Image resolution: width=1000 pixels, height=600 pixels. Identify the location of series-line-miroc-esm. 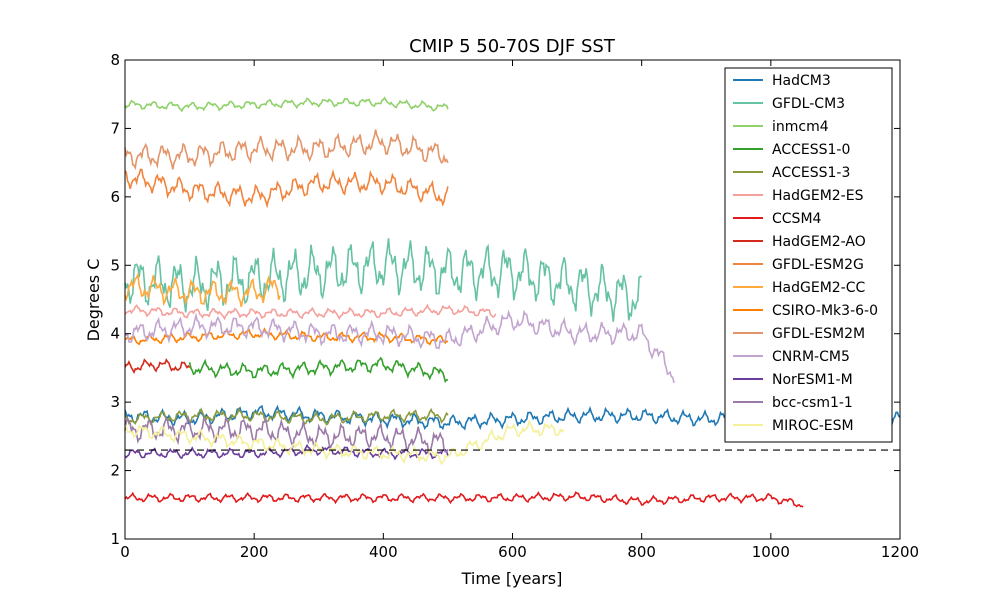
(344, 442).